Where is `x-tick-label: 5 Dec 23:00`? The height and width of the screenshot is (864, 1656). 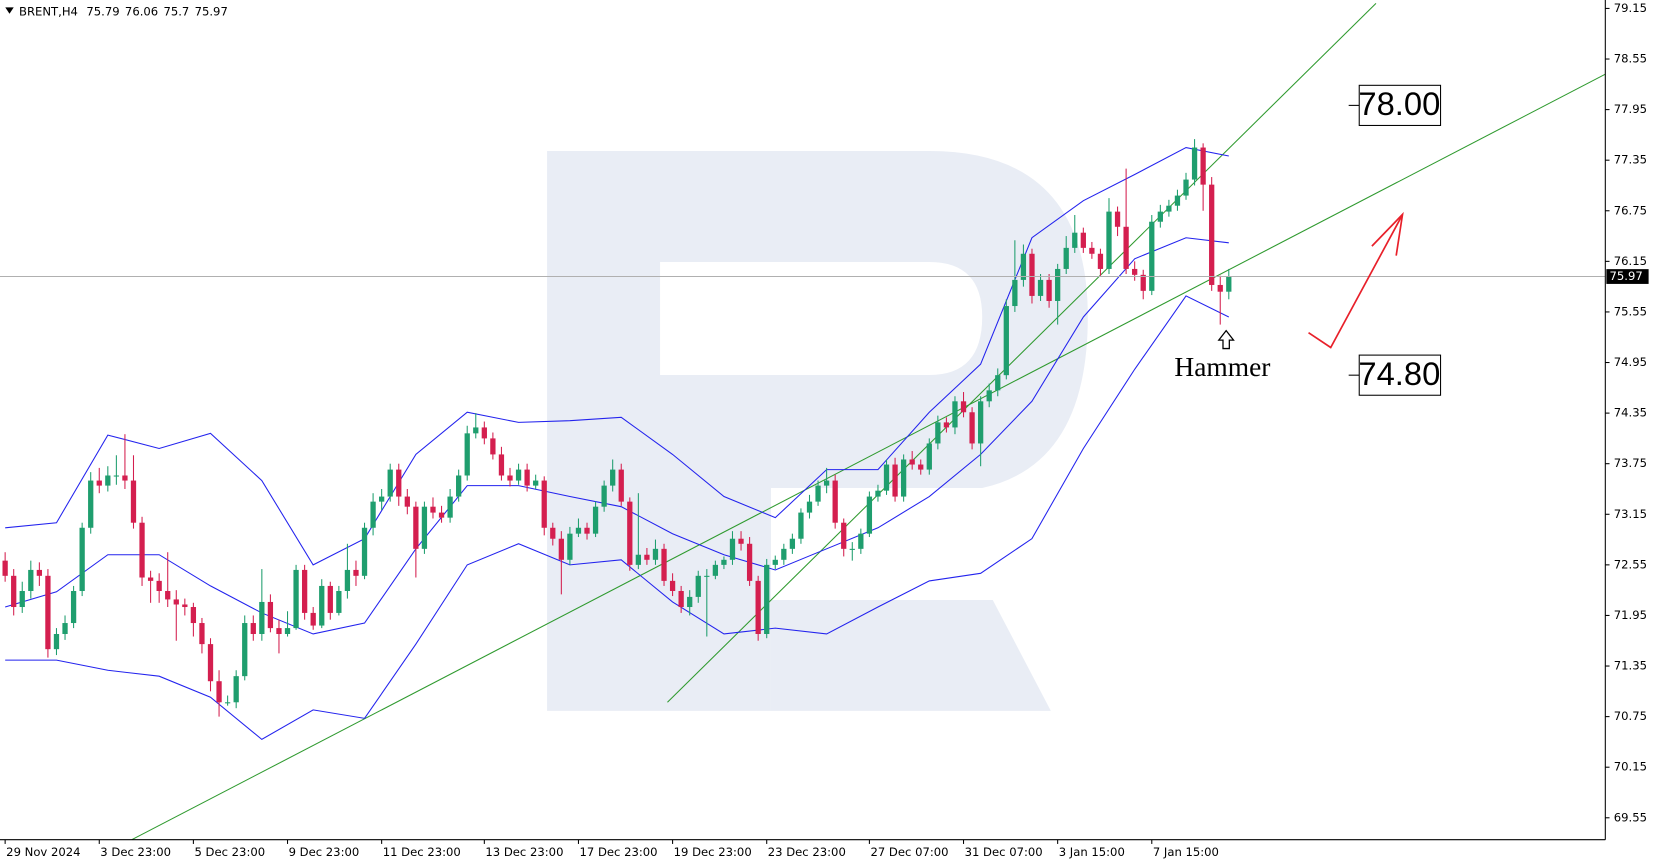
x-tick-label: 5 Dec 23:00 is located at coordinates (229, 852).